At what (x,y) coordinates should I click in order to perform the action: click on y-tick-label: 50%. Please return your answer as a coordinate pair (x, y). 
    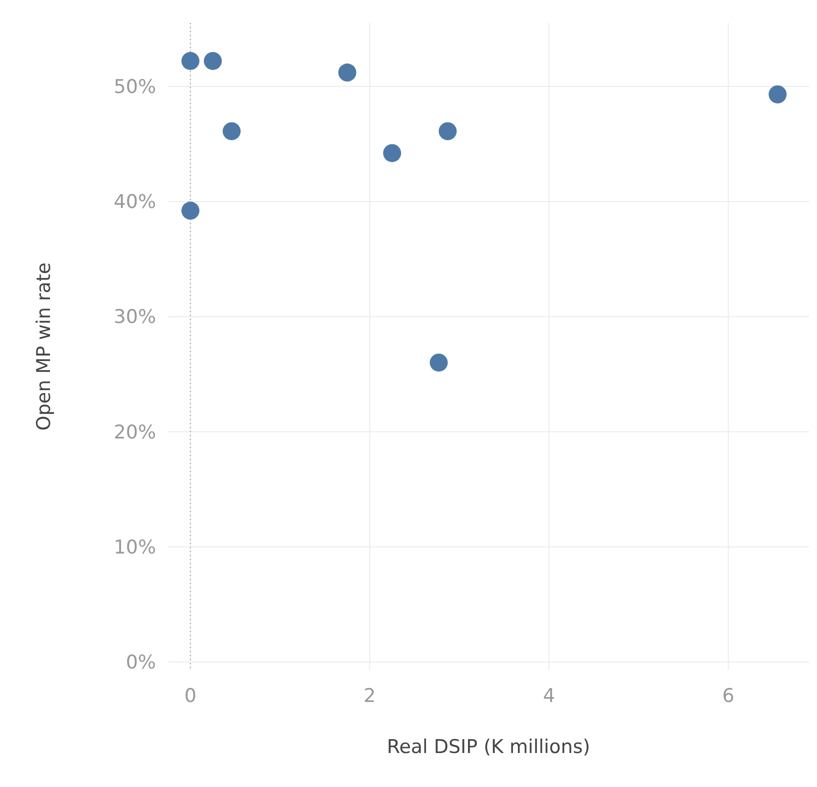
    Looking at the image, I should click on (135, 87).